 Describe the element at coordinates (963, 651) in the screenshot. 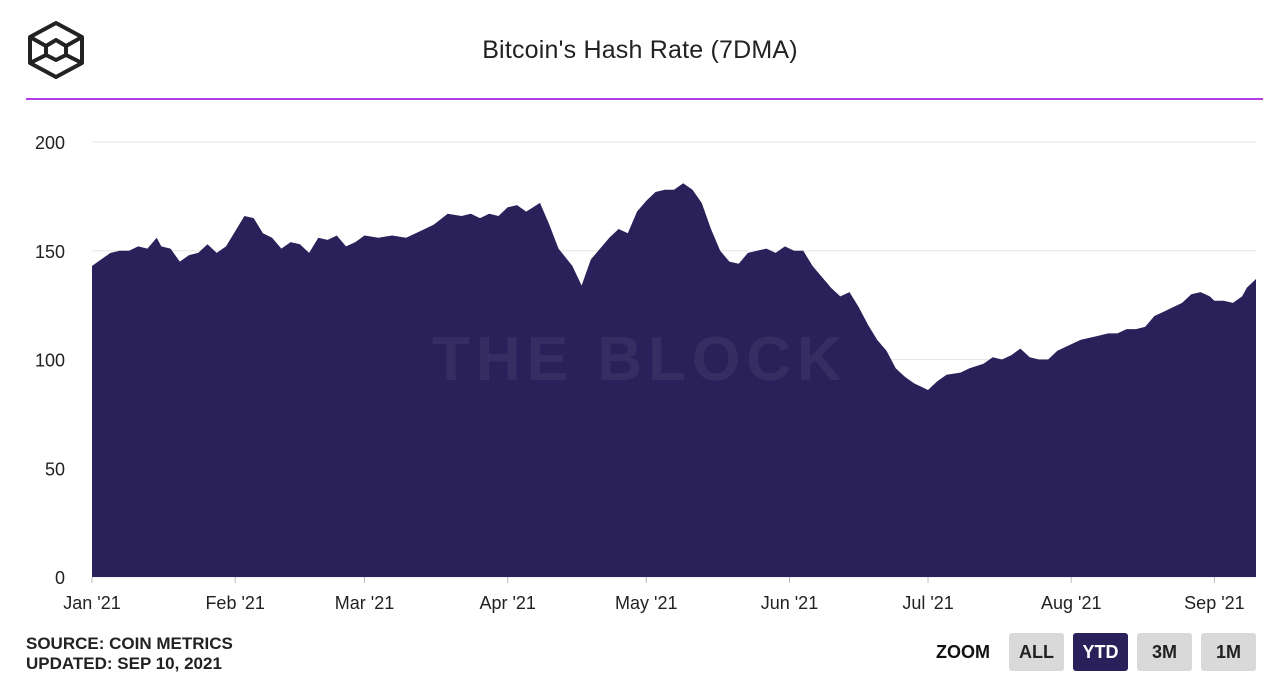

I see `zoom-label: ZOOM` at that location.